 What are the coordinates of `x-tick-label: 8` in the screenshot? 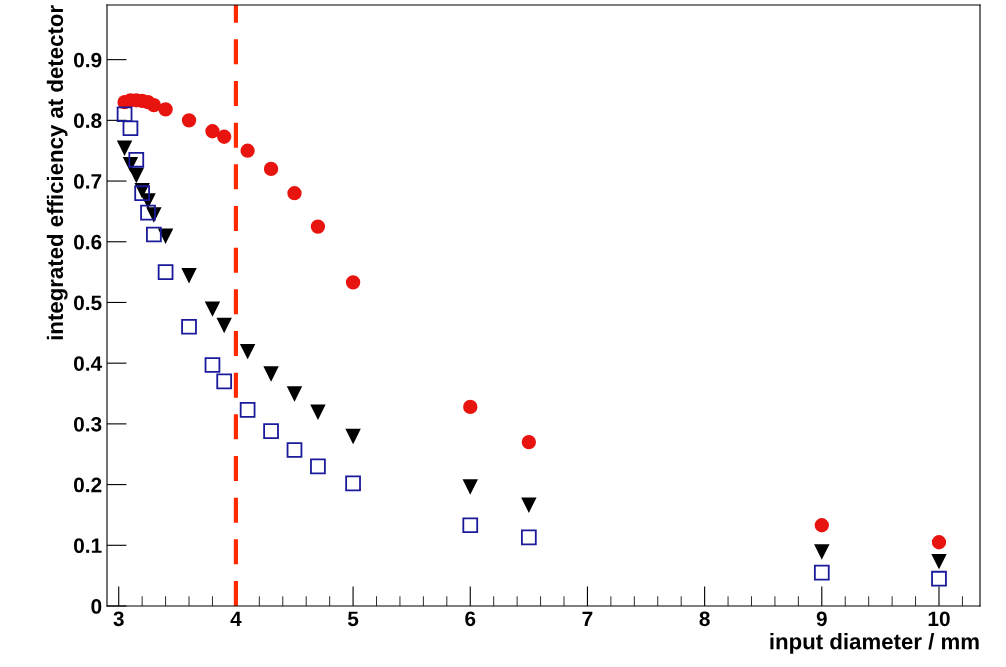 It's located at (704, 619).